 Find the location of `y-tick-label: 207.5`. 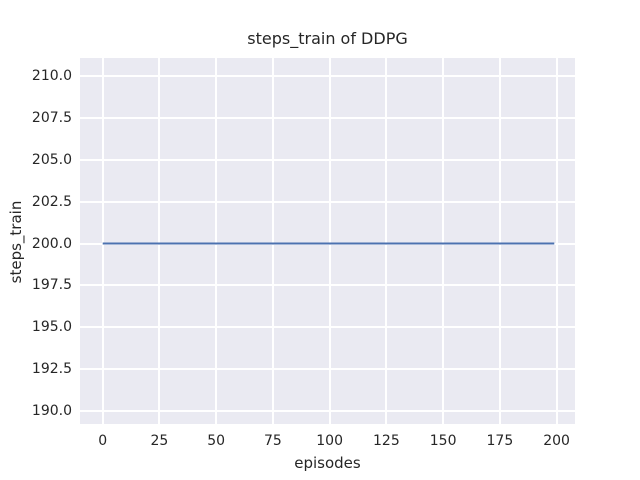

y-tick-label: 207.5 is located at coordinates (51, 118).